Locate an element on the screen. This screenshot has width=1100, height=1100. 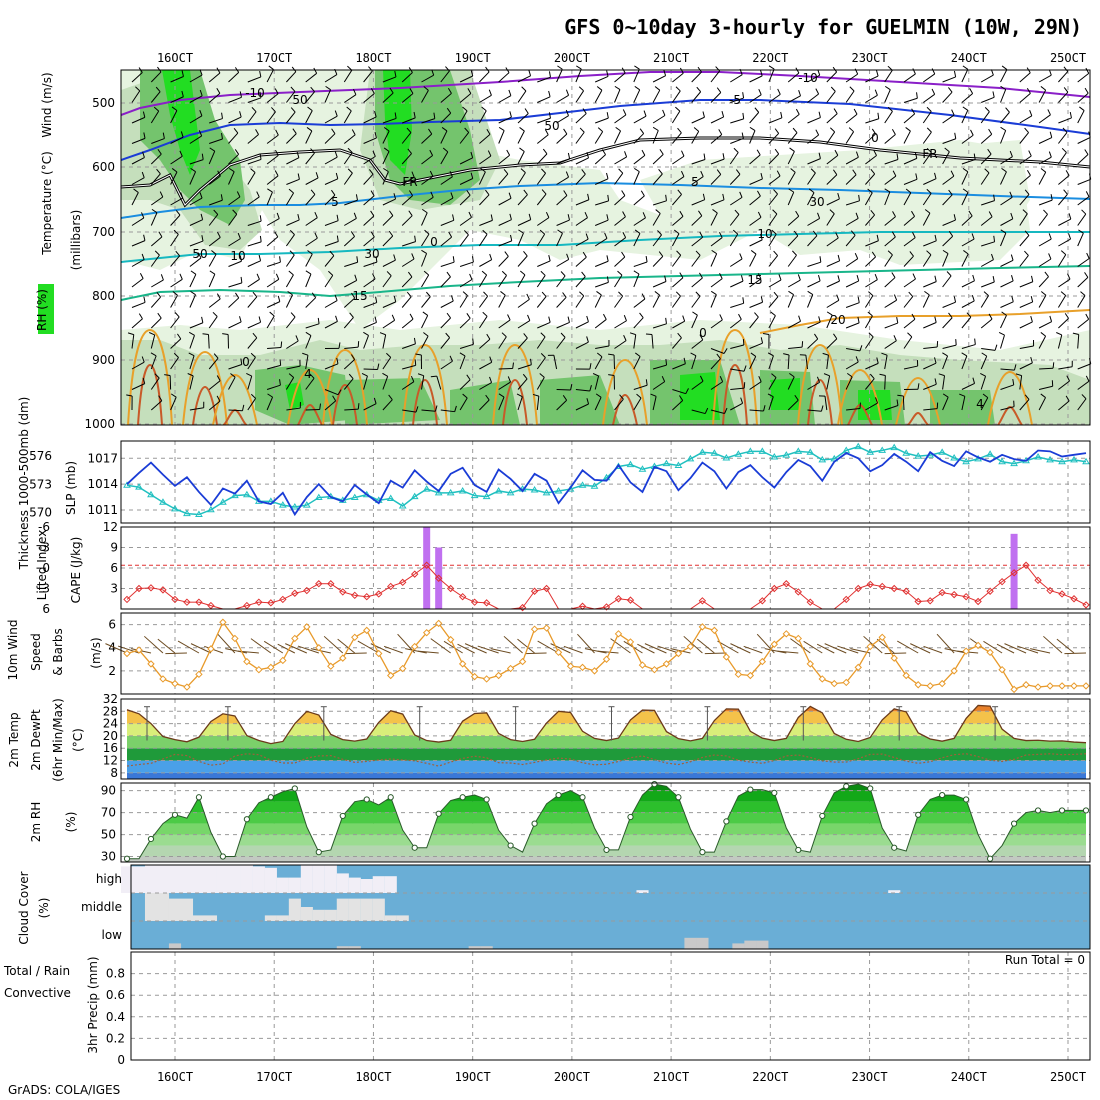
x-tick-label: 16OCT is located at coordinates (175, 58).